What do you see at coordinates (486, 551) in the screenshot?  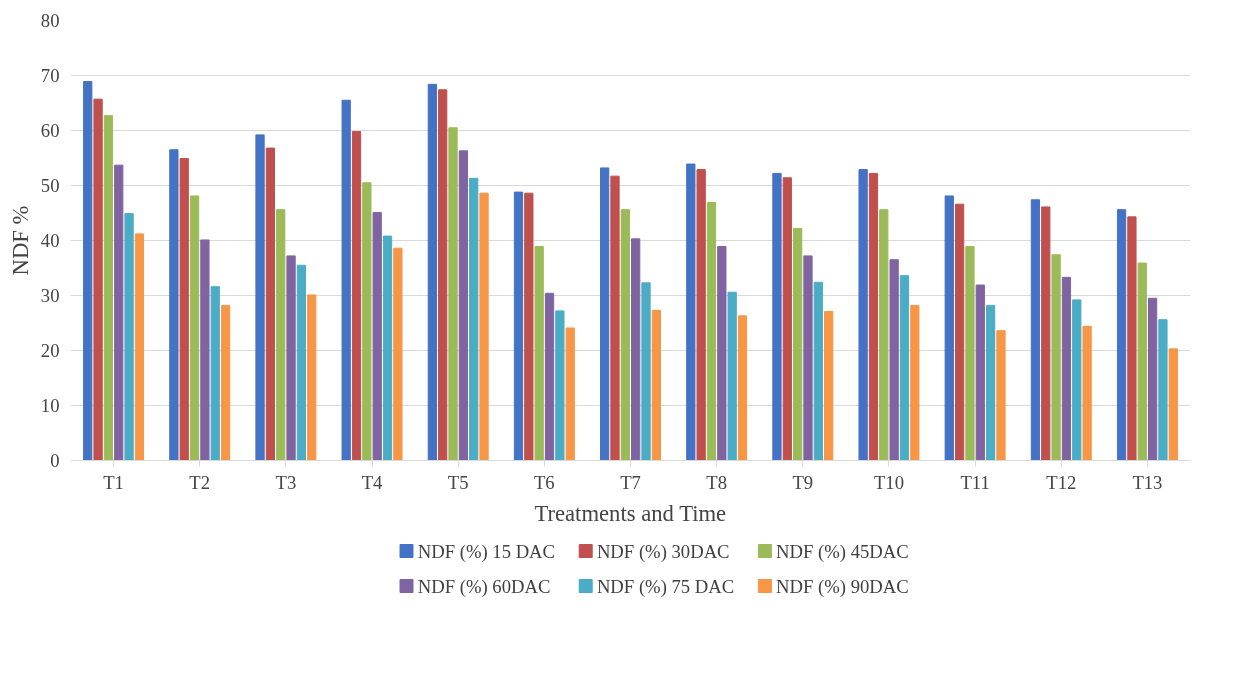 I see `legend-label: NDF (%) 15 DAC` at bounding box center [486, 551].